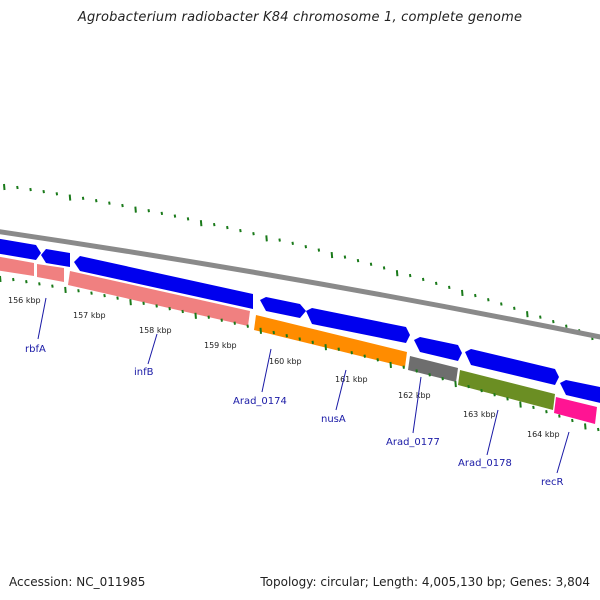 This screenshot has width=600, height=600. I want to click on gene-label-nusa: nusA, so click(333, 419).